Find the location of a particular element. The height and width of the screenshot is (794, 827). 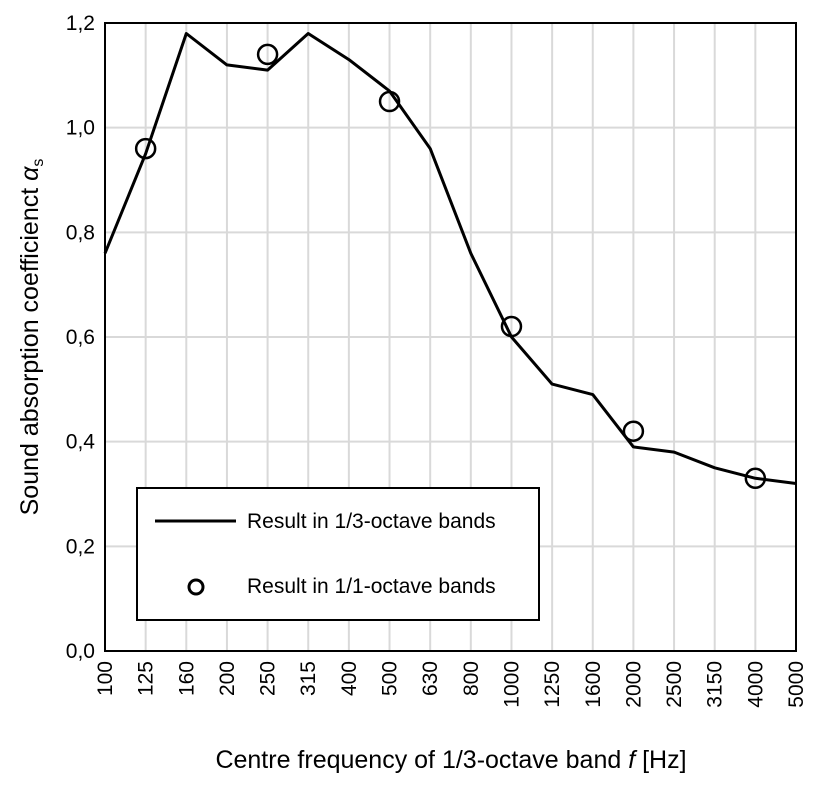

x-tick-label: 500 is located at coordinates (390, 678).